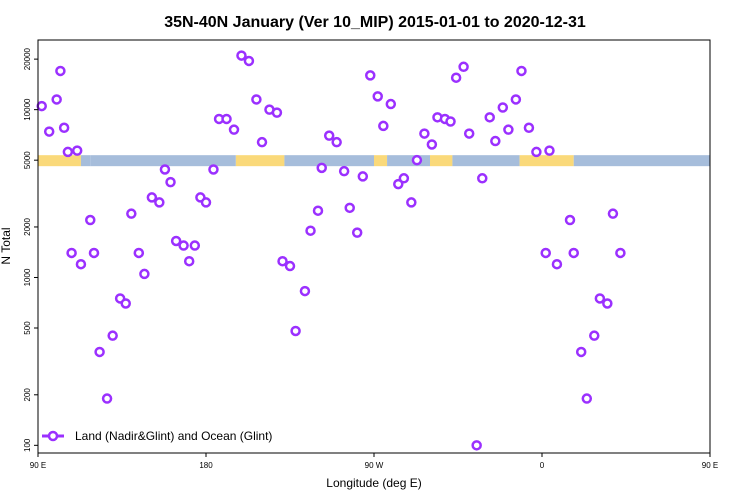 Image resolution: width=750 pixels, height=500 pixels. I want to click on y-tick-label: 20000, so click(27, 58).